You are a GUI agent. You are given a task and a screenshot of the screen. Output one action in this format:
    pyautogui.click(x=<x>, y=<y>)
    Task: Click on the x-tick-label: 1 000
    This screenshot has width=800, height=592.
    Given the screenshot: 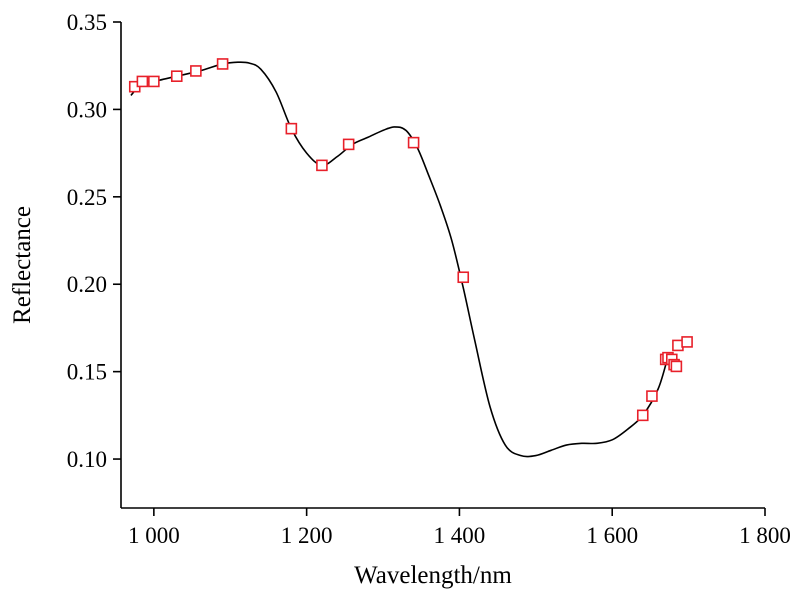 What is the action you would take?
    pyautogui.click(x=154, y=535)
    